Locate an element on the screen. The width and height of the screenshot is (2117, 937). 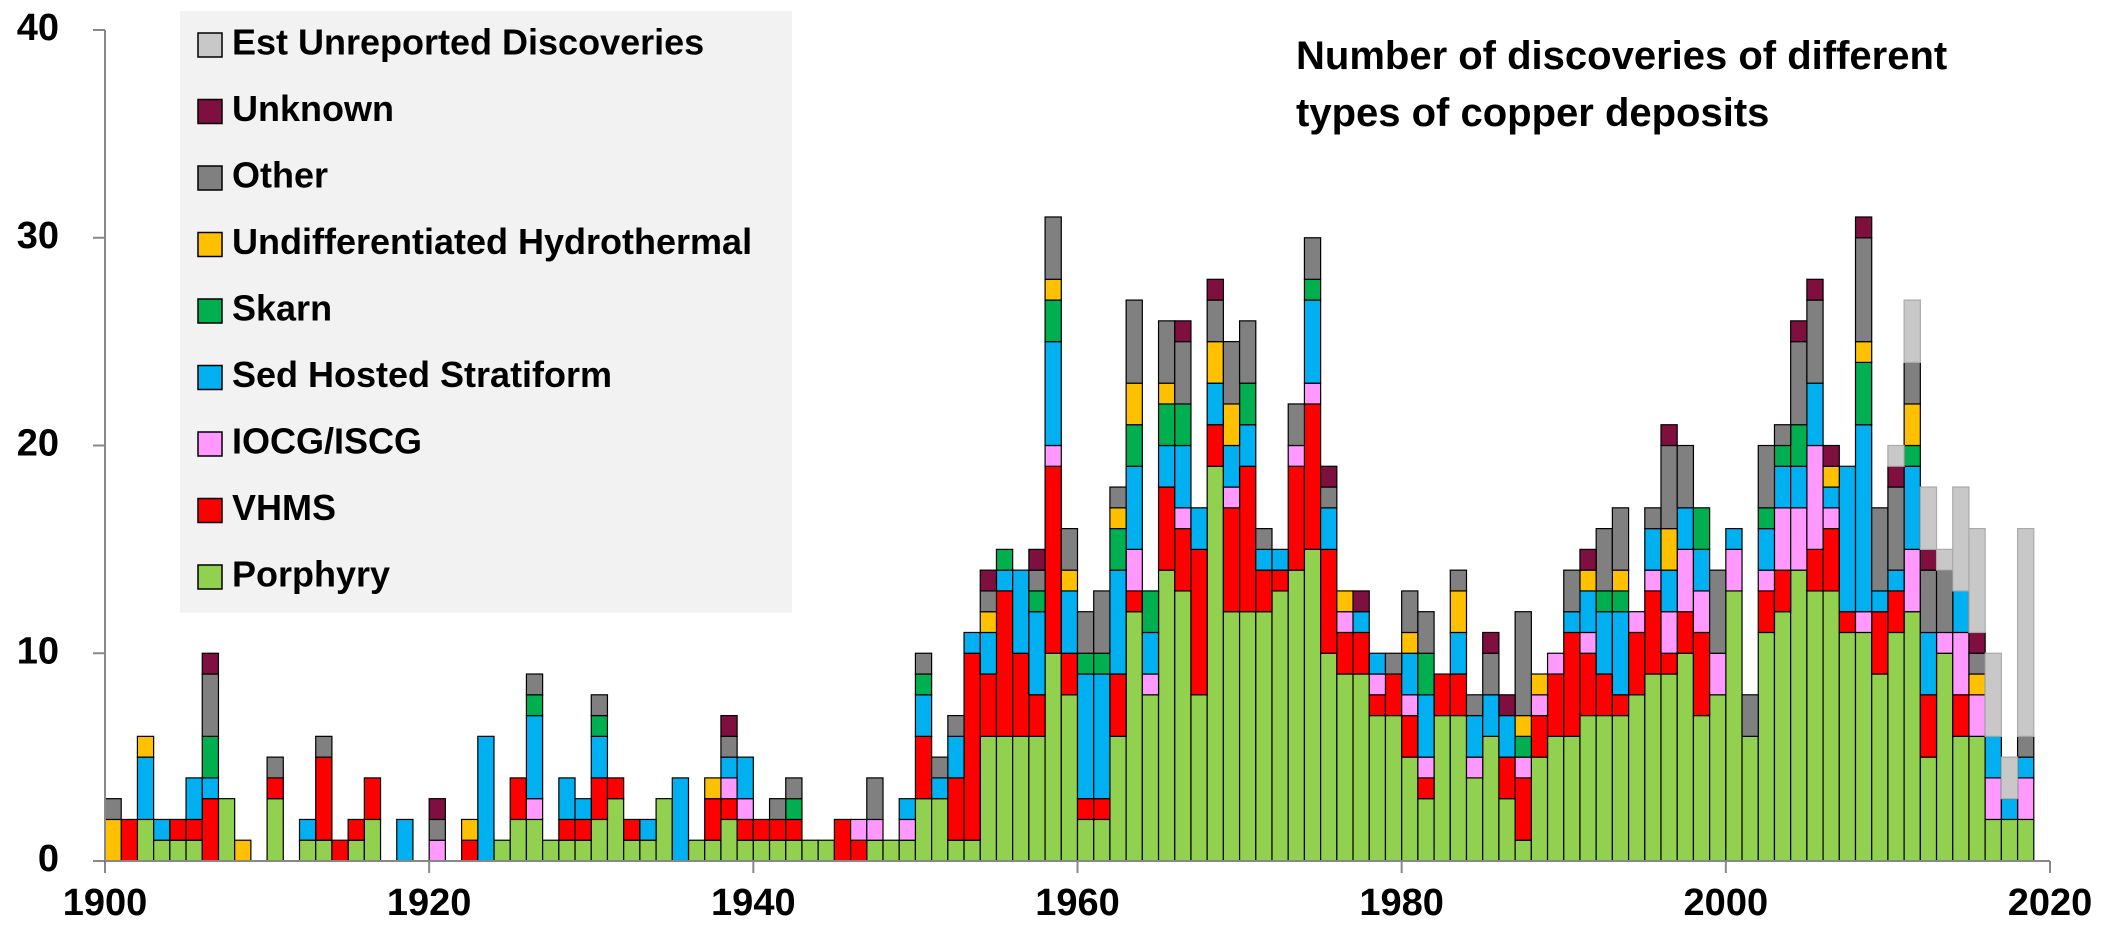
x-tick-label: 1960 is located at coordinates (1077, 903).